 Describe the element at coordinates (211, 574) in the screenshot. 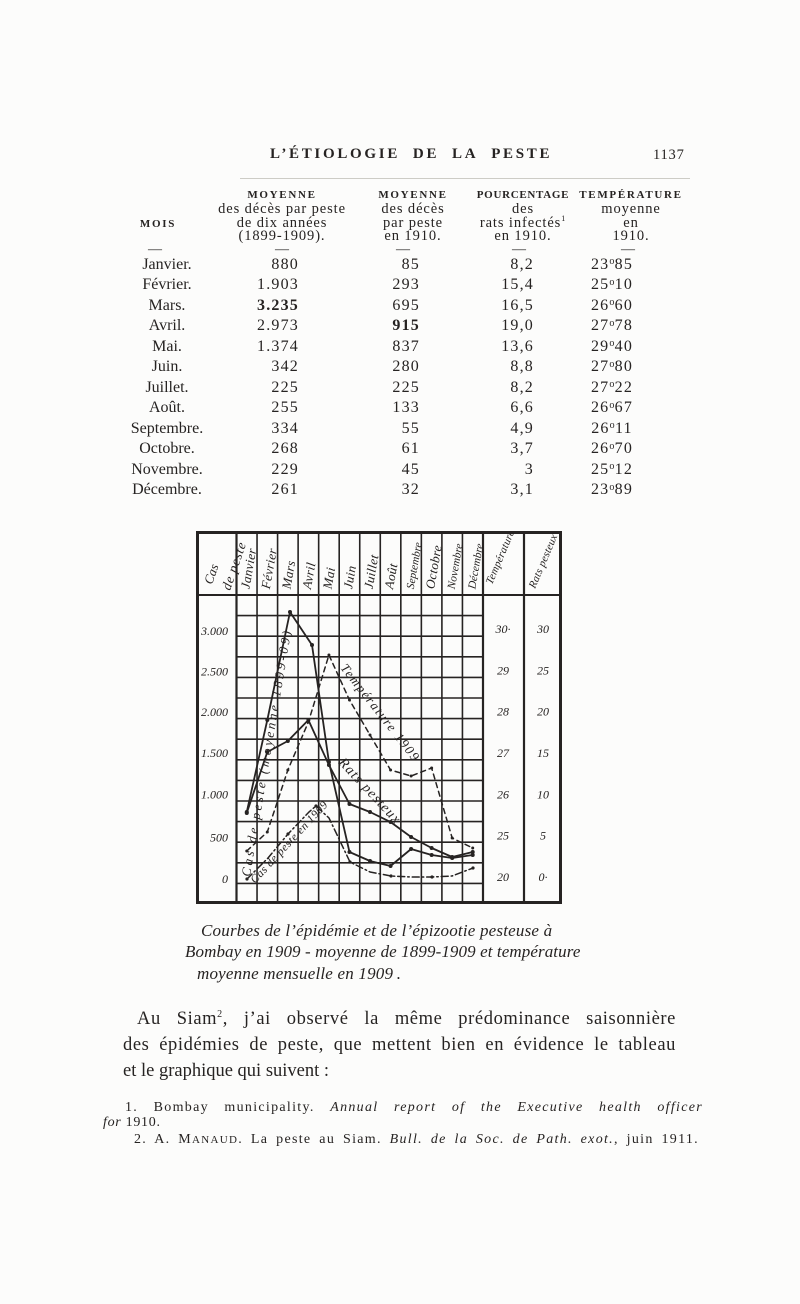

I see `svg-text: Cas` at that location.